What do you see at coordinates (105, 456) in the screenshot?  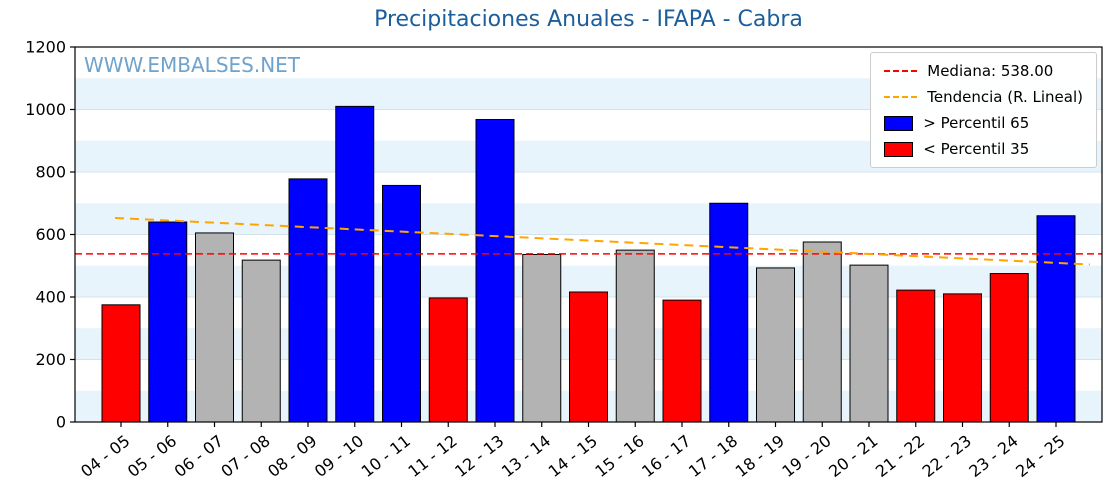 I see `x-tick-label: 04 - 05` at bounding box center [105, 456].